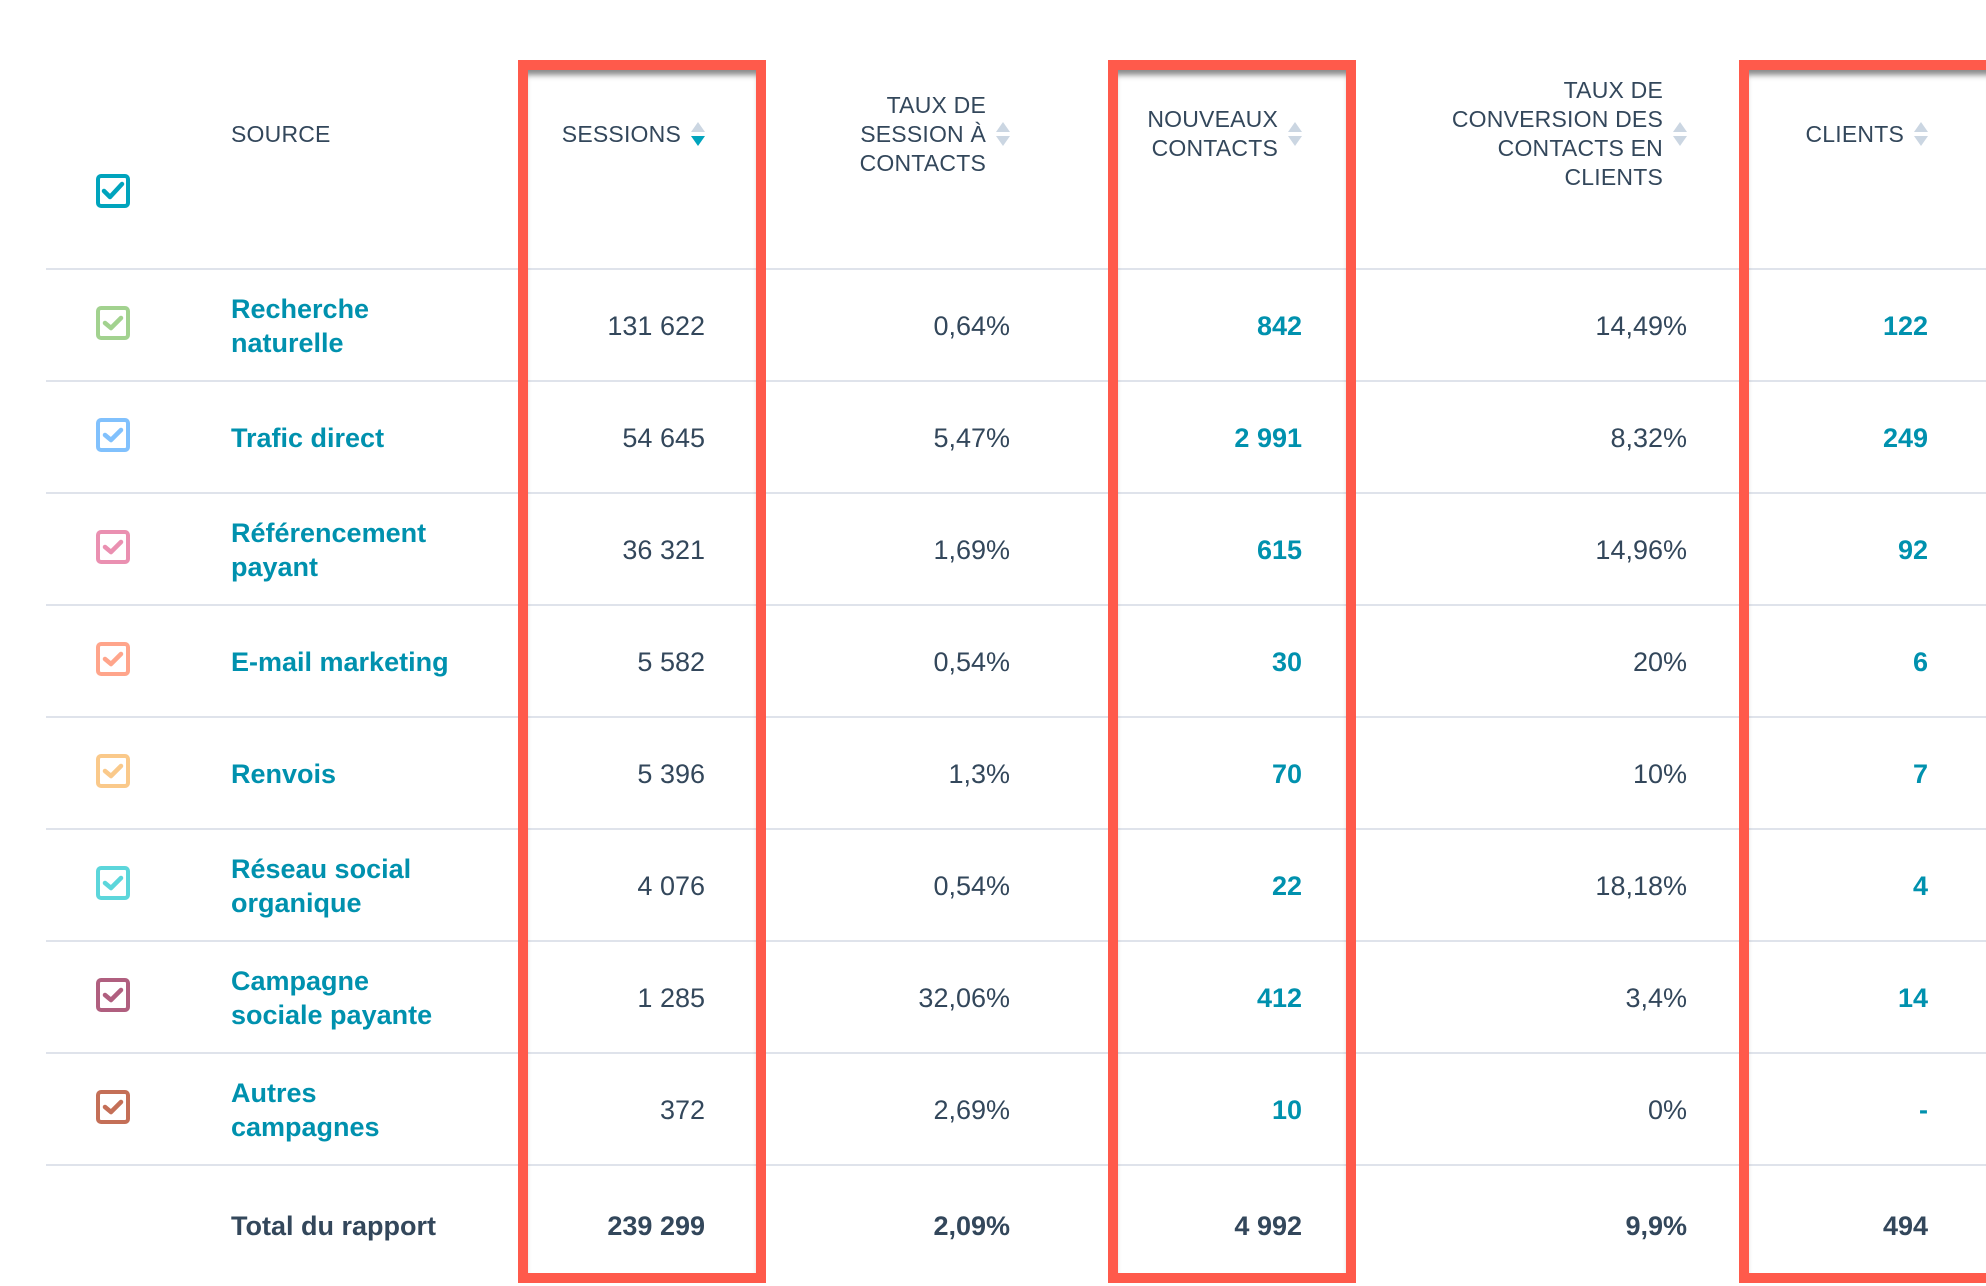 The image size is (1986, 1286). What do you see at coordinates (333, 1226) in the screenshot?
I see `total-label: Total du rapport` at bounding box center [333, 1226].